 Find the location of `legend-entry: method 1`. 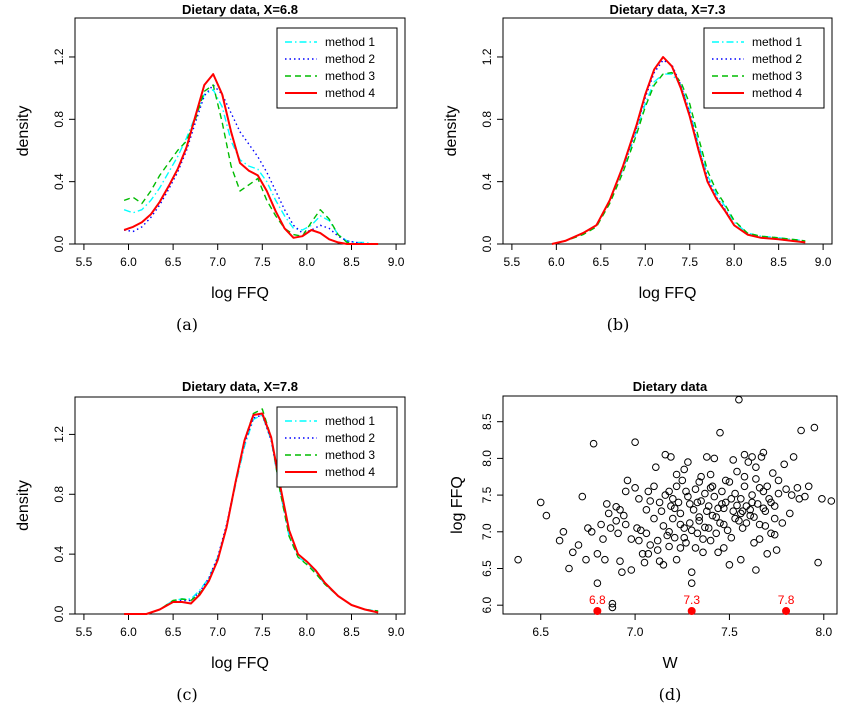

legend-entry: method 1 is located at coordinates (350, 421).